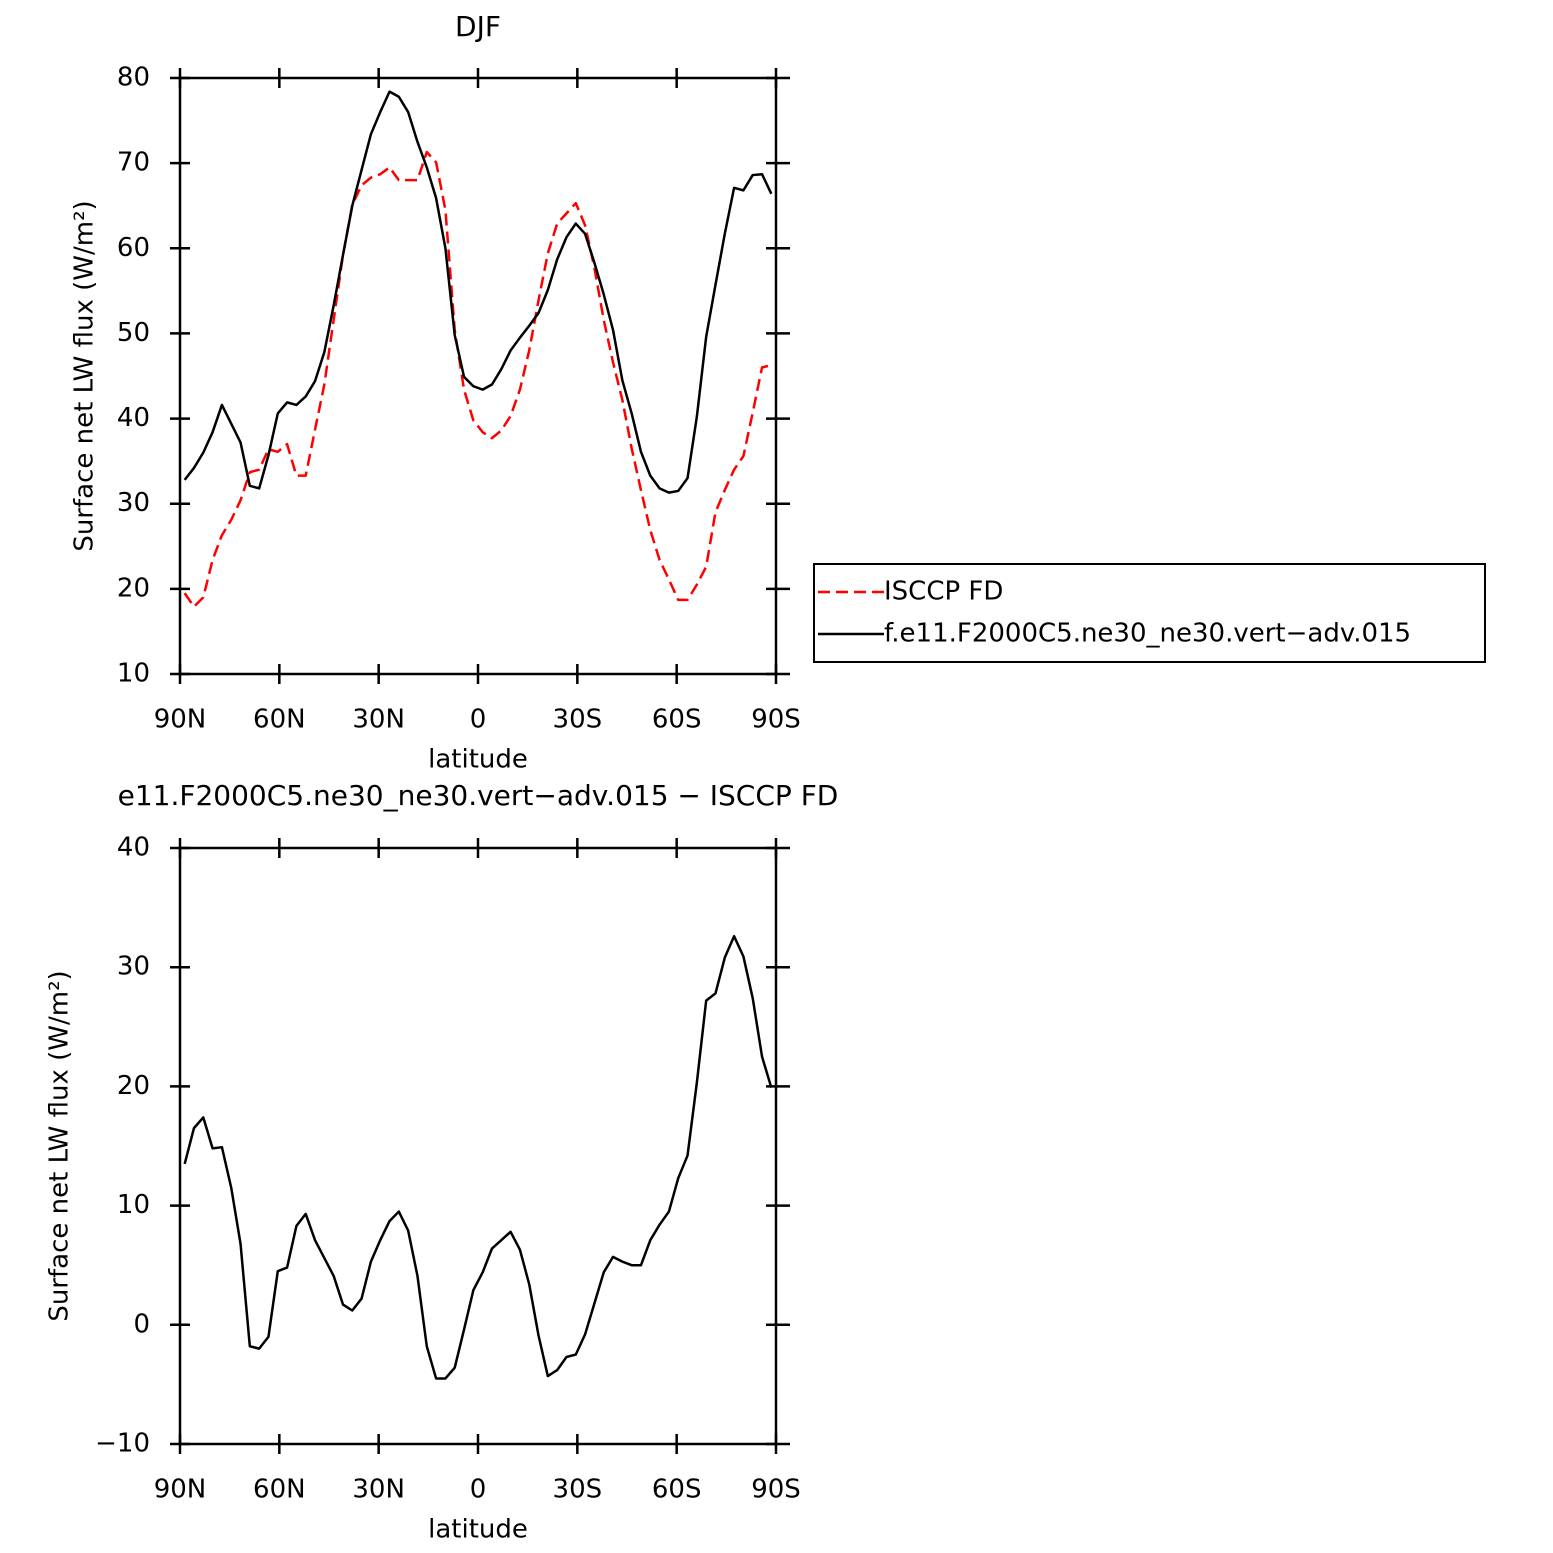 The width and height of the screenshot is (1553, 1553). I want to click on y-tick-label: 60, so click(133, 248).